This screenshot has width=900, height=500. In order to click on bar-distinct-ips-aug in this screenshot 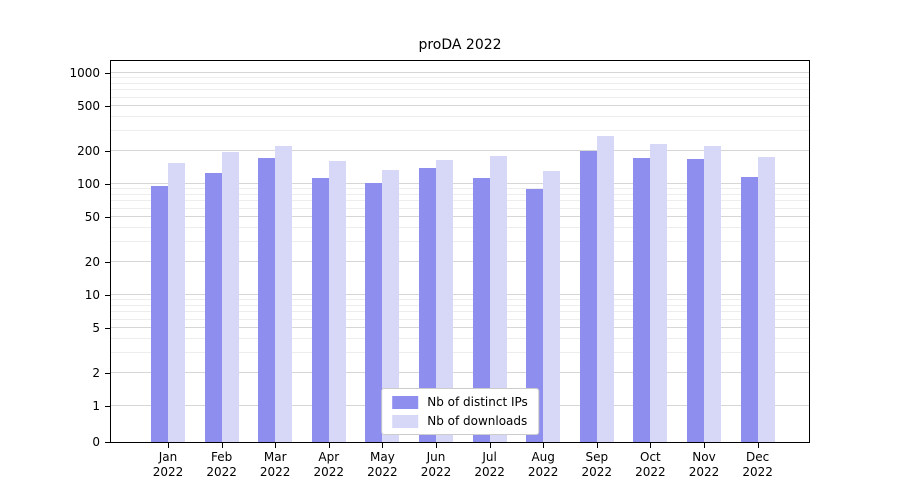, I will do `click(535, 315)`.